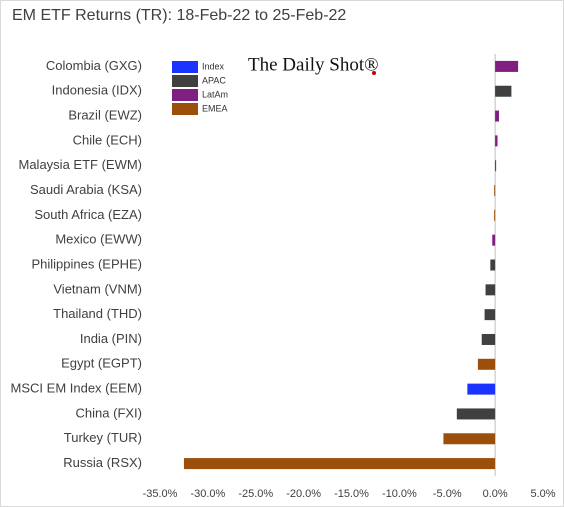  What do you see at coordinates (351, 494) in the screenshot?
I see `x-tick-label: -15.0%` at bounding box center [351, 494].